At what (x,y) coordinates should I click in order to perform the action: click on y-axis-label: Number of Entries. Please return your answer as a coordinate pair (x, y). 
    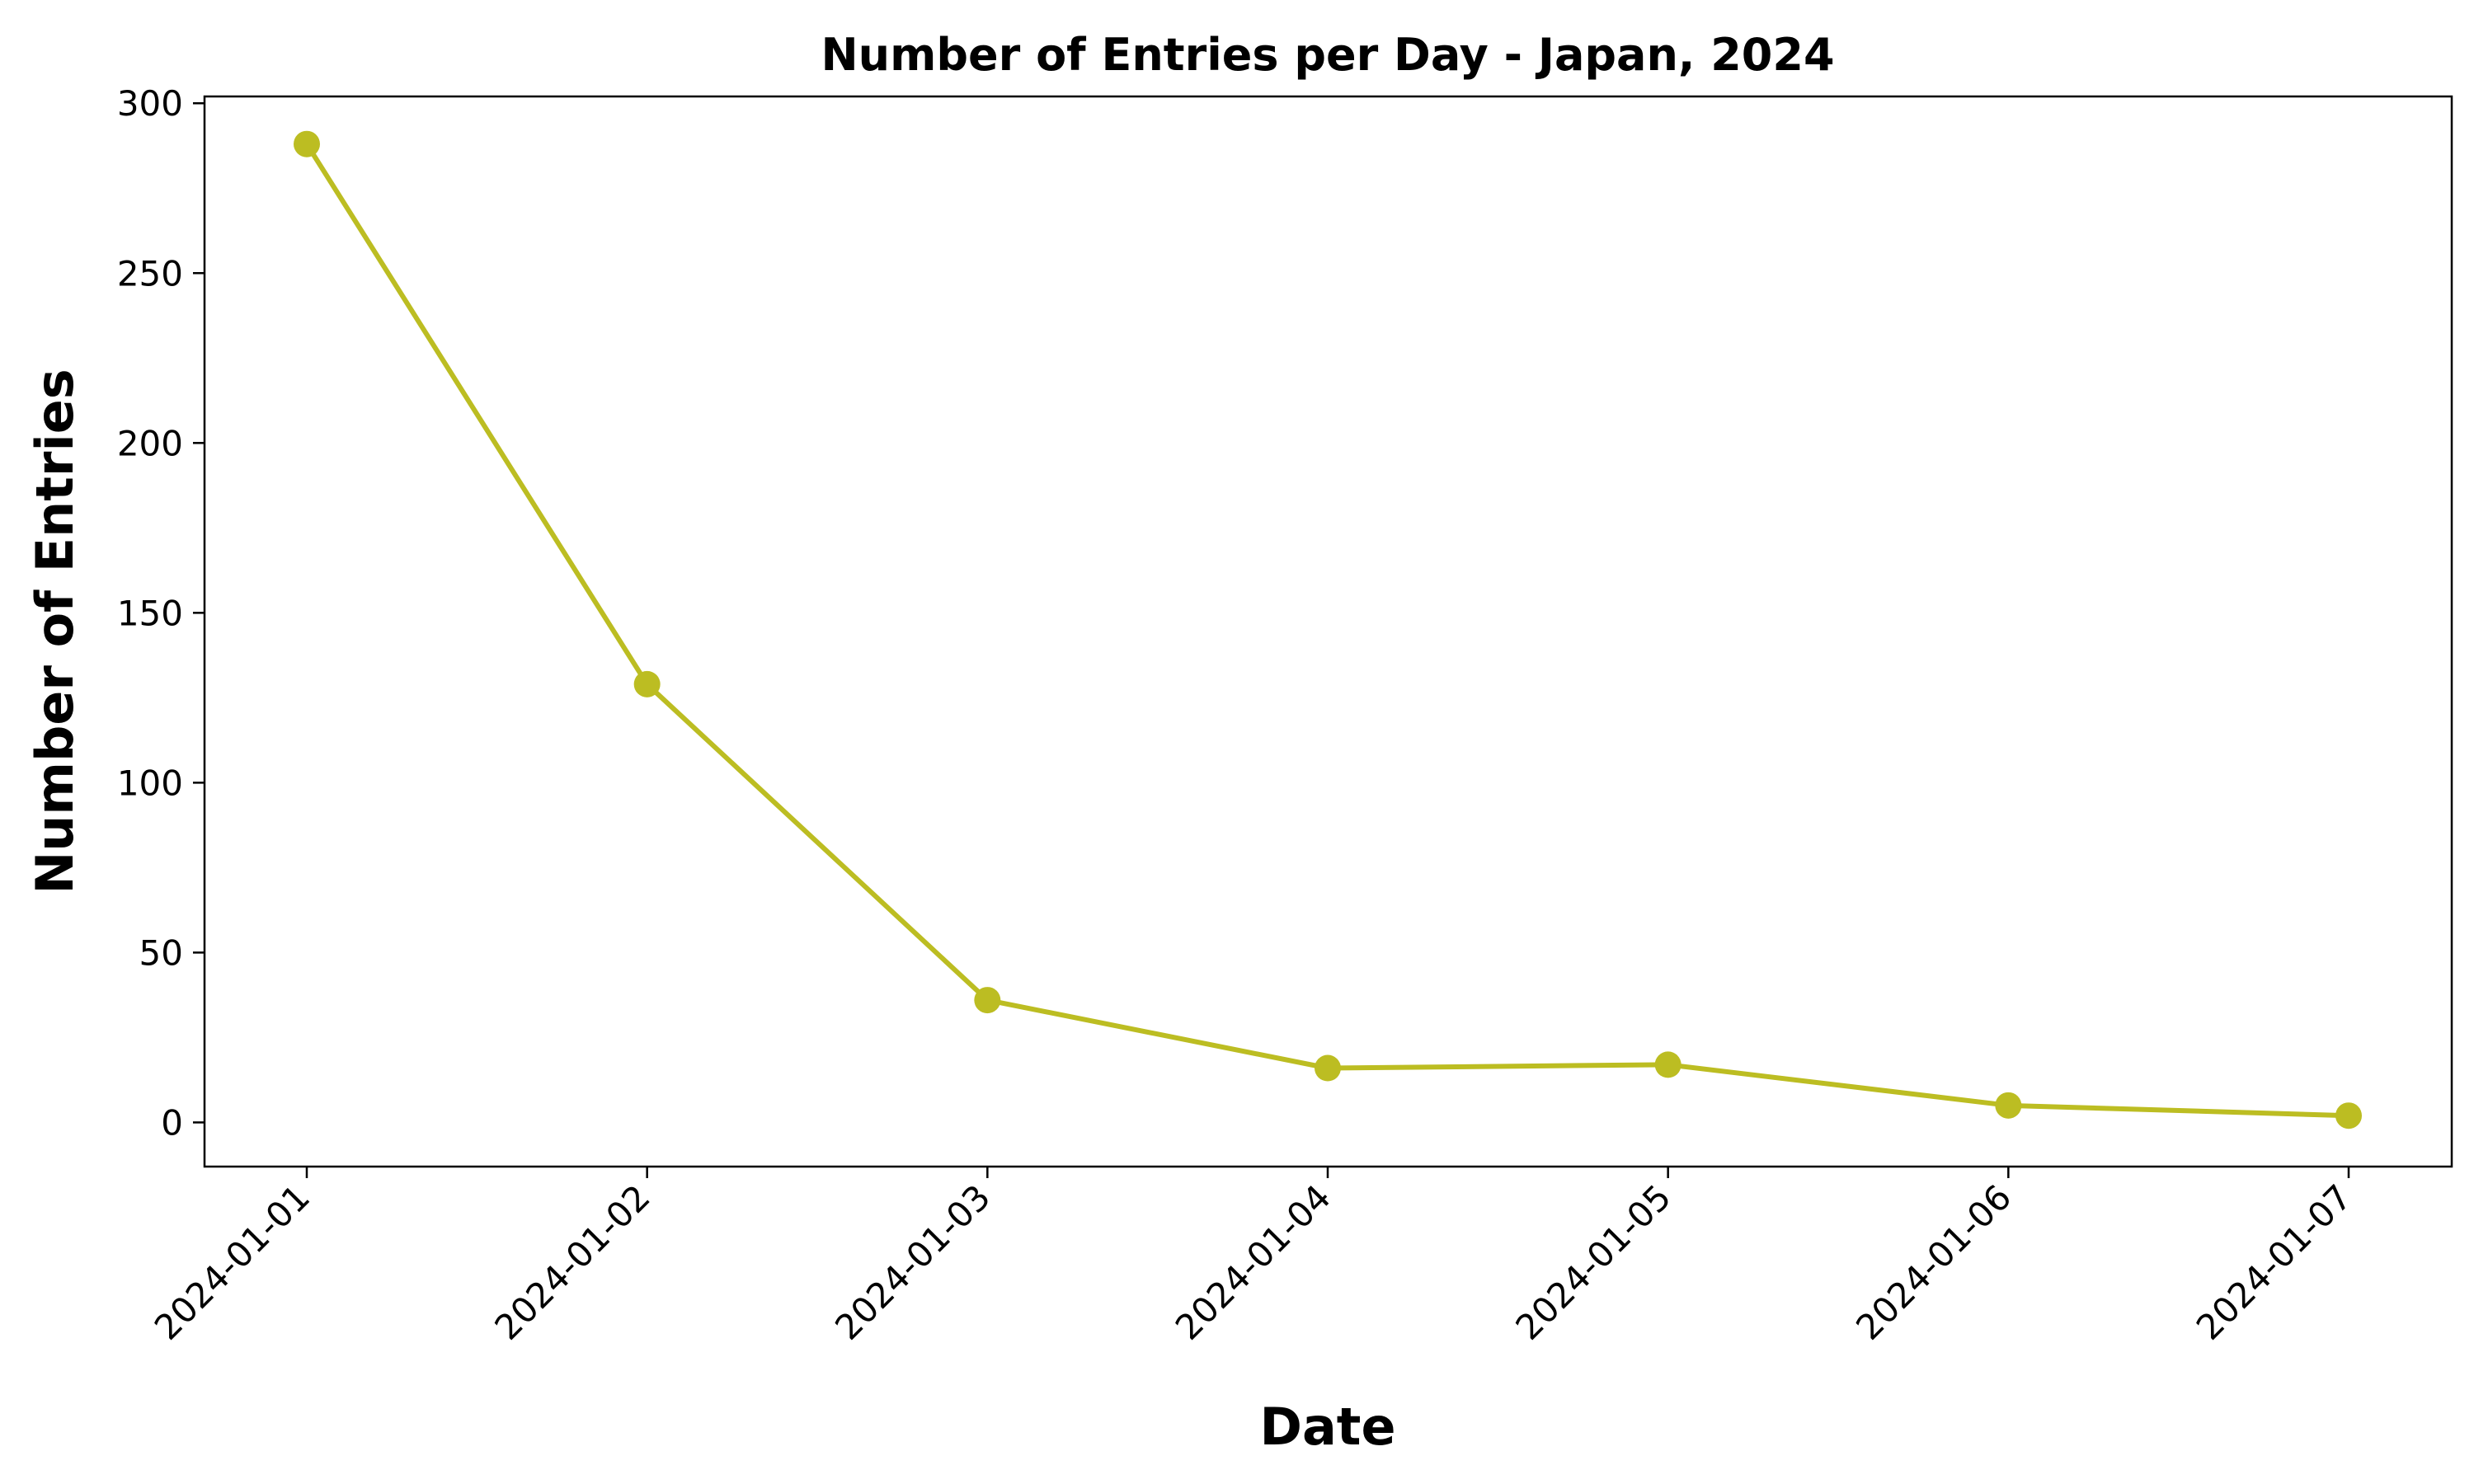
    Looking at the image, I should click on (55, 631).